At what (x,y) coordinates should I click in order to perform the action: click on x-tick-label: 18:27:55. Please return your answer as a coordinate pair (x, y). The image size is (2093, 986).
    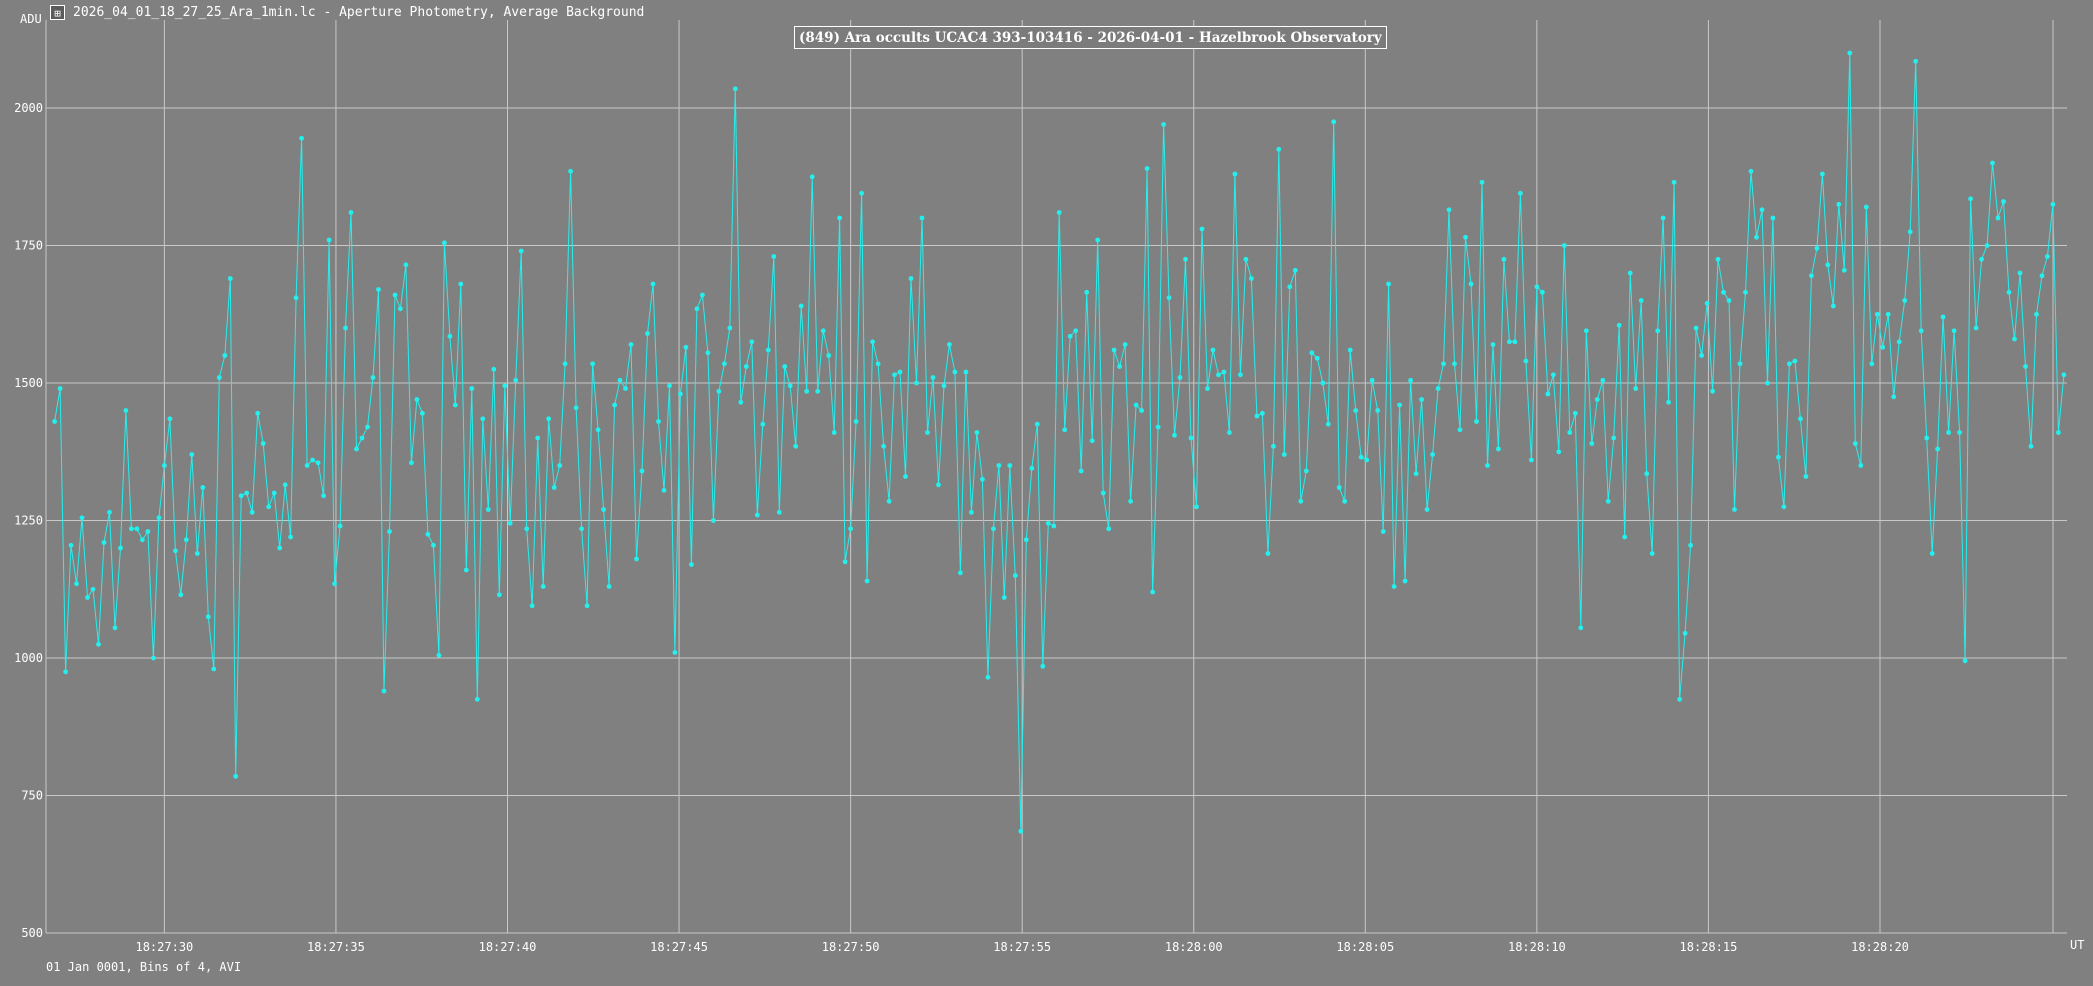
    Looking at the image, I should click on (1022, 947).